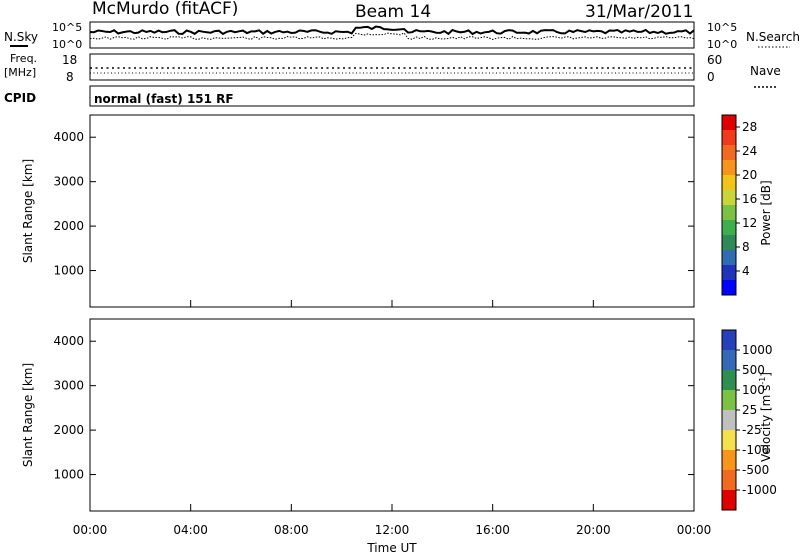  I want to click on cpid-panel: CPID normal (fast) 151 RF, so click(349, 96).